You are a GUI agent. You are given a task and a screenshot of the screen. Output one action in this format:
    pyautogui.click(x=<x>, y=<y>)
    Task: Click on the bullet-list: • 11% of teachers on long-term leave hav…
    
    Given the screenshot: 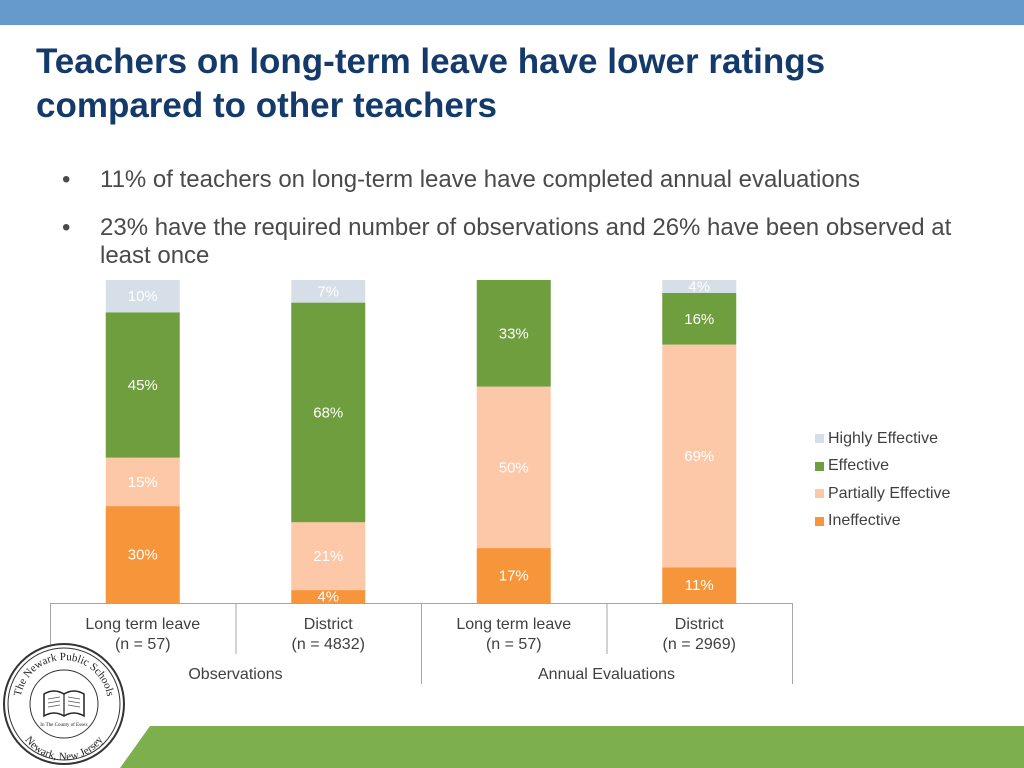 What is the action you would take?
    pyautogui.click(x=522, y=228)
    